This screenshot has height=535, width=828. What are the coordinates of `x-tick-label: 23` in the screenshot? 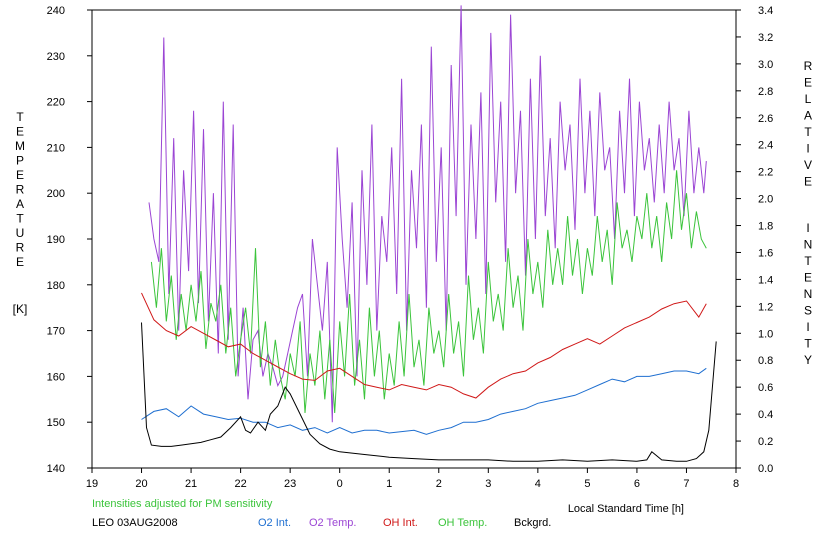 It's located at (290, 484).